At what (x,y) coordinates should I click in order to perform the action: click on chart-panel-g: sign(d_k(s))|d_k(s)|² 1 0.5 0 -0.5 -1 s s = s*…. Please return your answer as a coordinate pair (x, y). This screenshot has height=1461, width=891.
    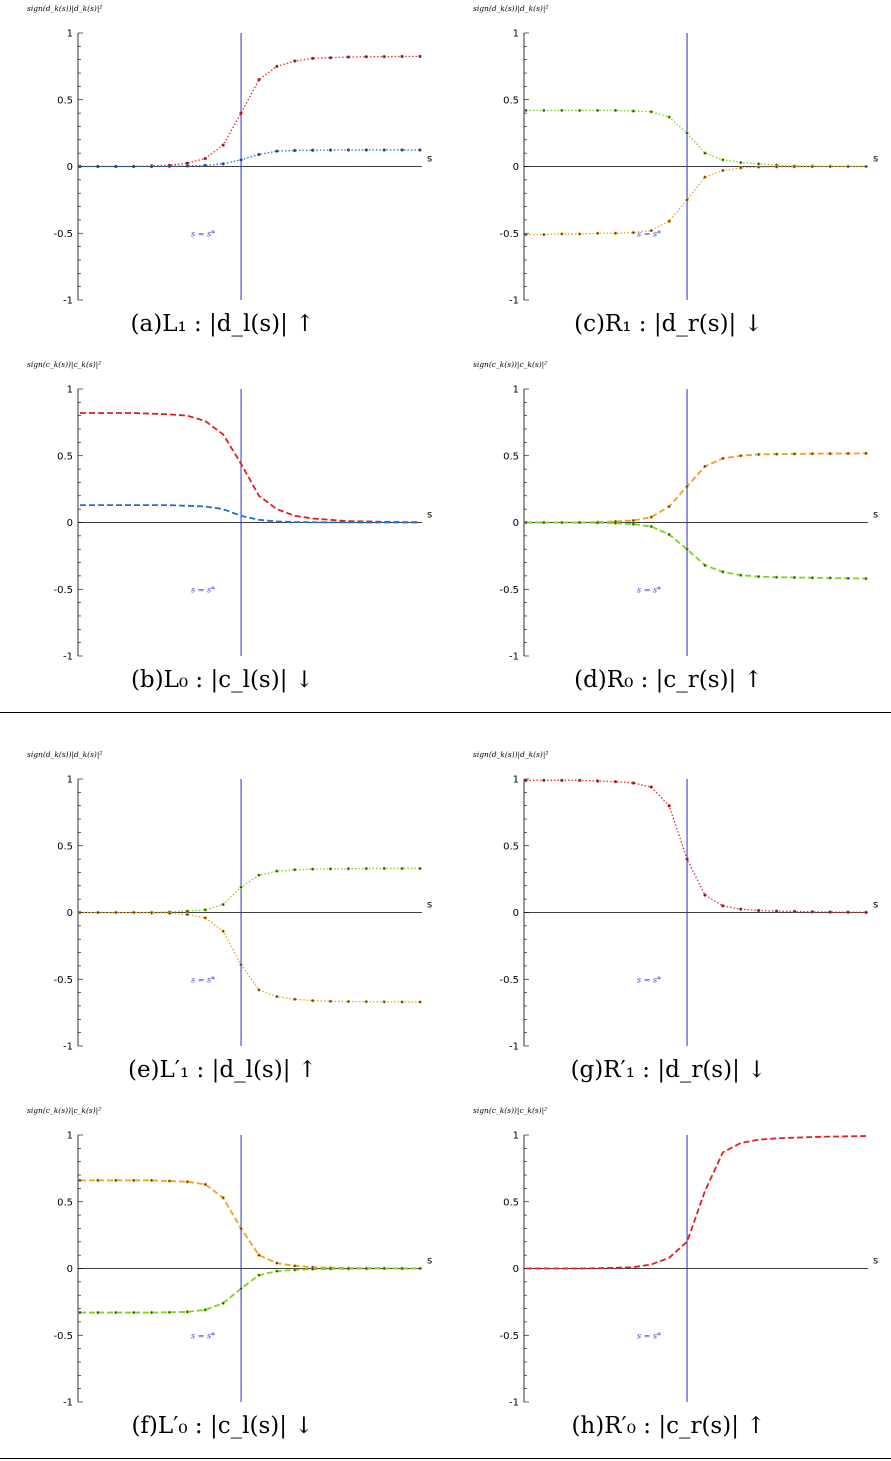
    Looking at the image, I should click on (668, 916).